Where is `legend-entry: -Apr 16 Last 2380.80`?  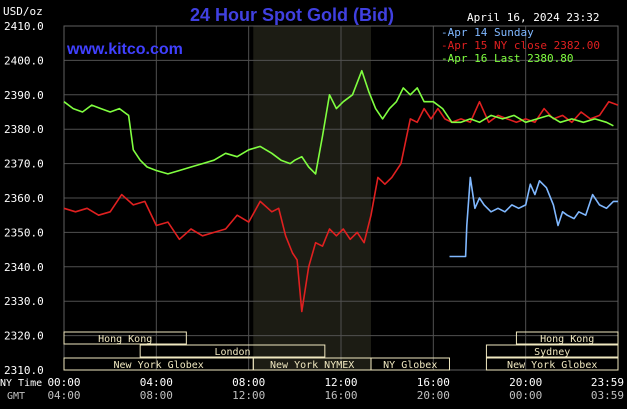 legend-entry: -Apr 16 Last 2380.80 is located at coordinates (507, 58).